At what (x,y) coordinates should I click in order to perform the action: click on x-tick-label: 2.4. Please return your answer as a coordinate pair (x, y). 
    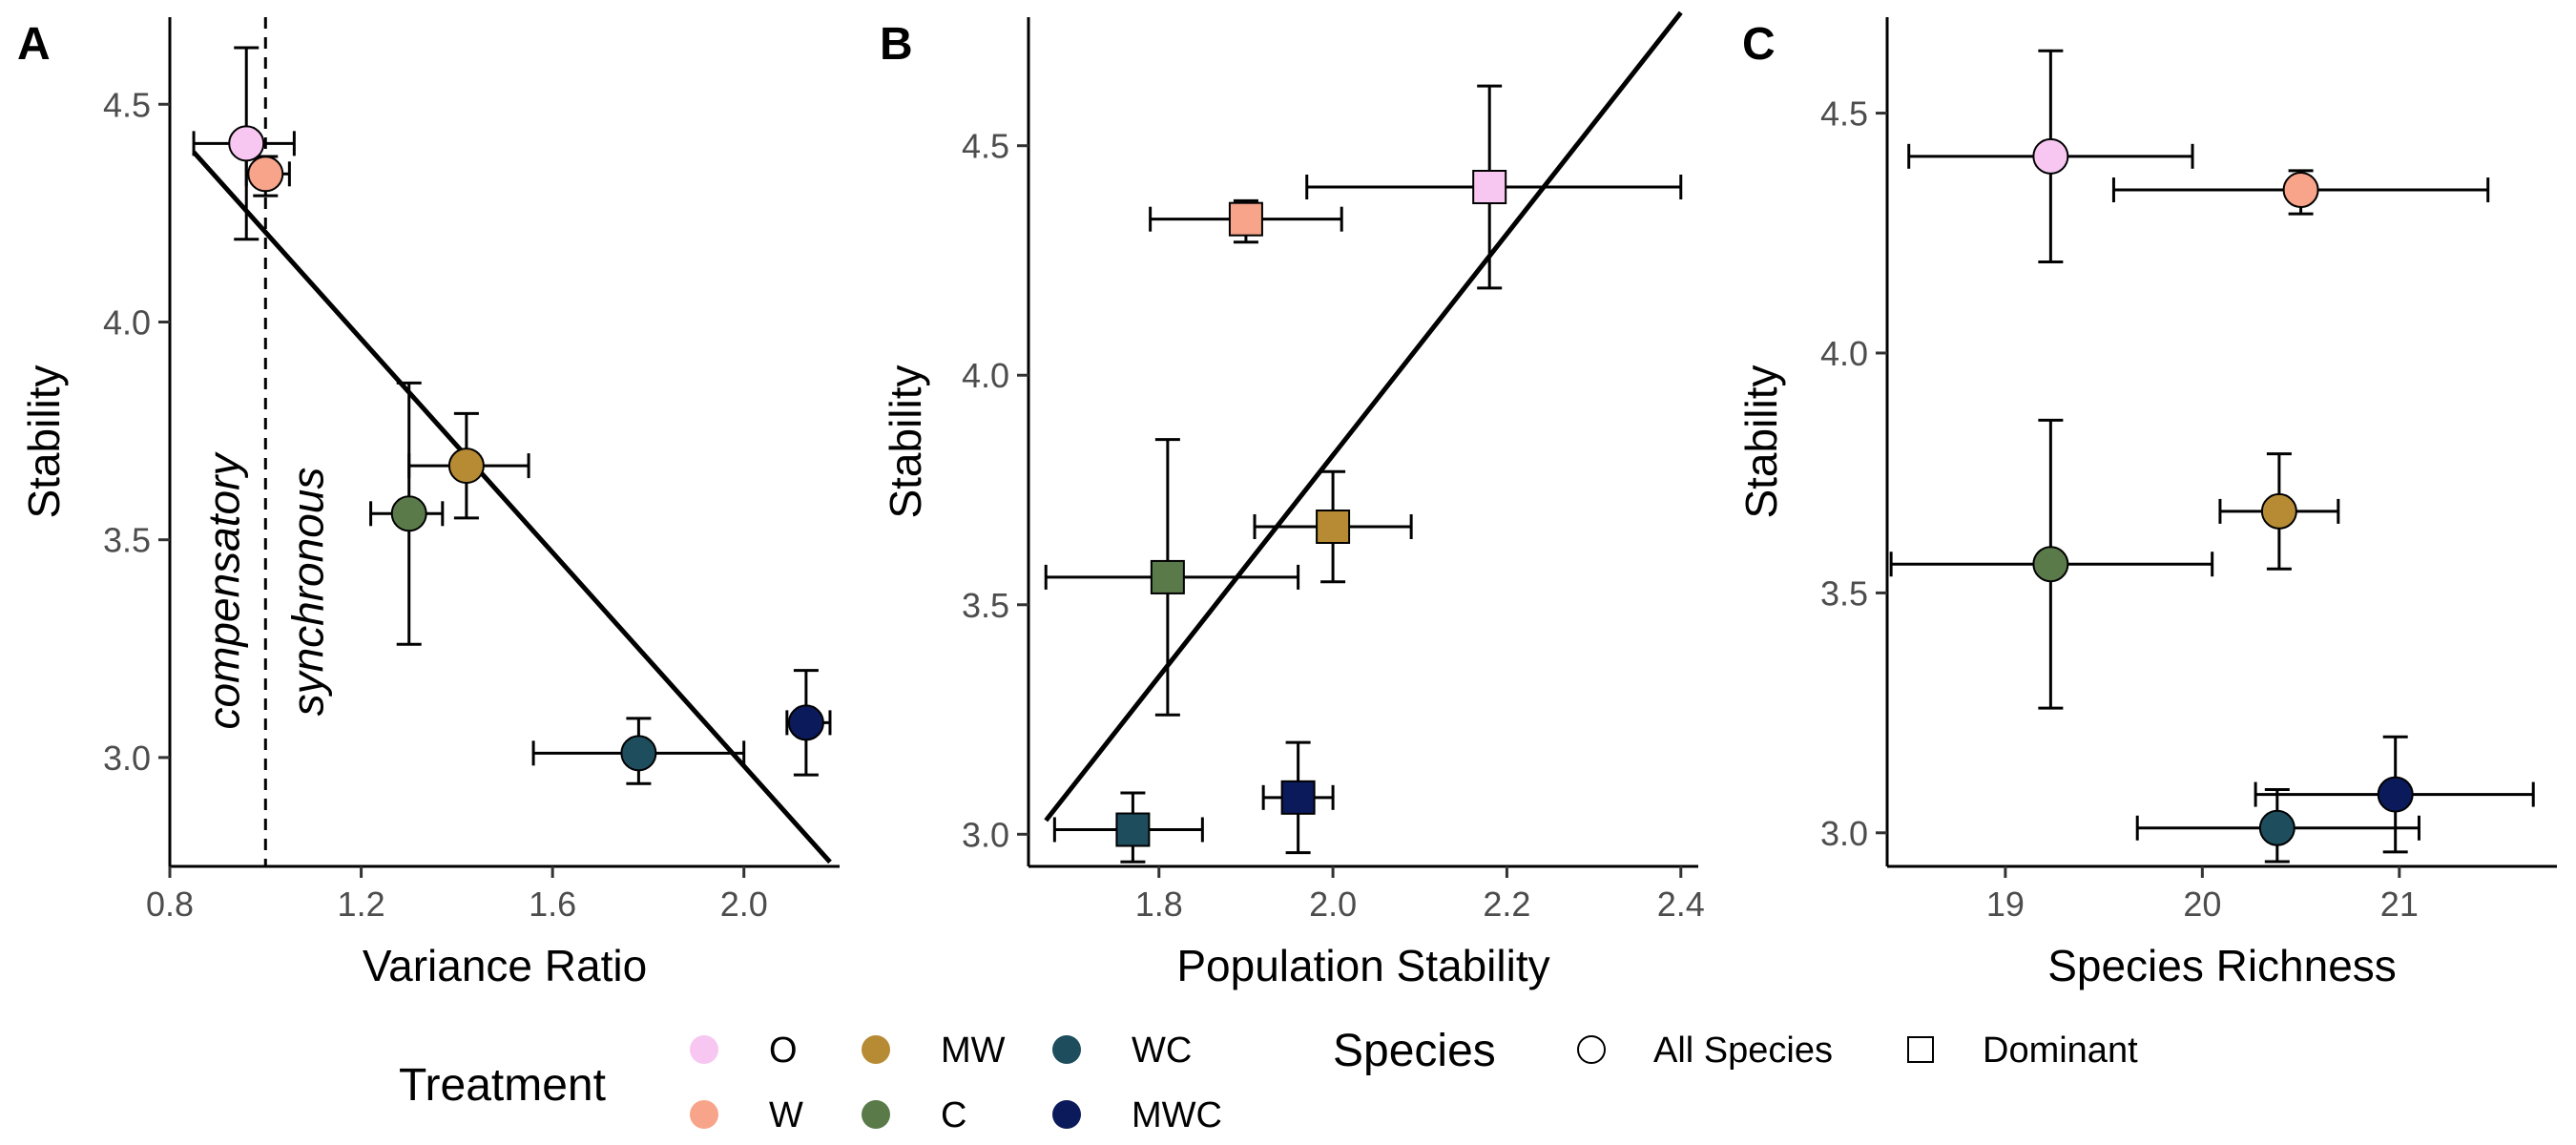
    Looking at the image, I should click on (1681, 905).